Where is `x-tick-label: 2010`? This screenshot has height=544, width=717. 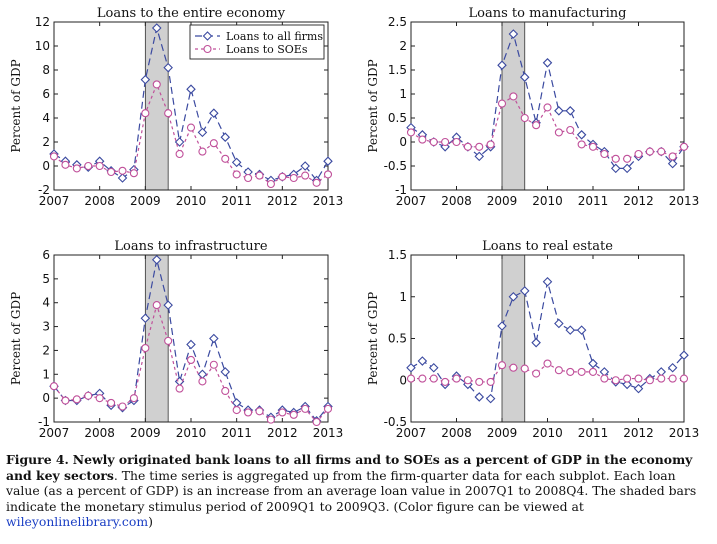
x-tick-label: 2010 is located at coordinates (191, 433).